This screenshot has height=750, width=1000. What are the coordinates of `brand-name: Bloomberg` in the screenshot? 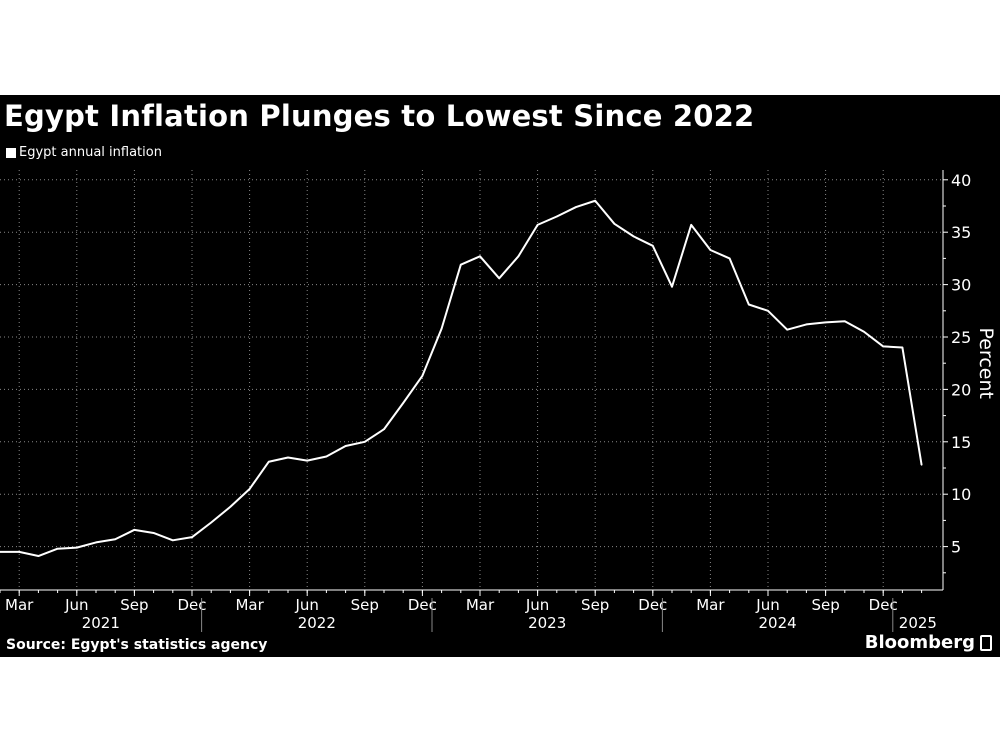 It's located at (919, 642).